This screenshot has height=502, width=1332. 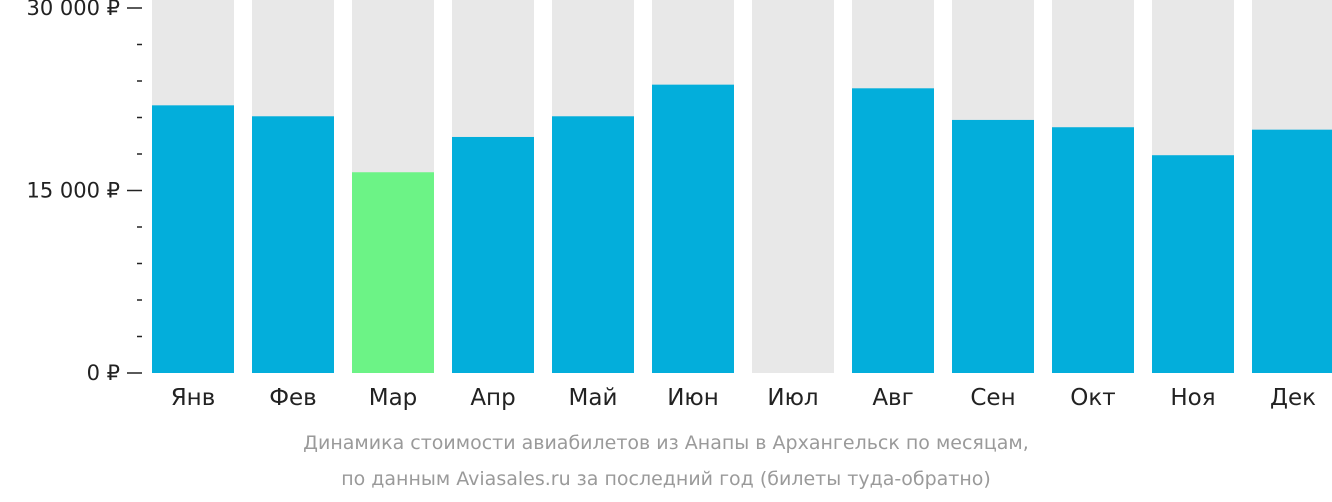 I want to click on x-tick-label-9: Сен, so click(x=992, y=398).